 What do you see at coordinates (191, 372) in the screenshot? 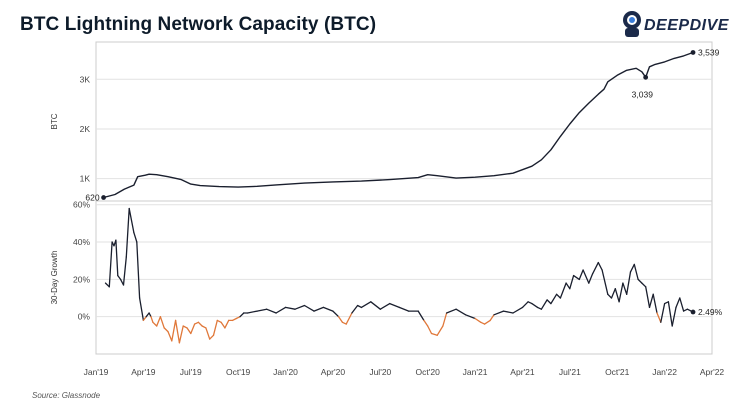
I see `x-tick-label: Jul'19` at bounding box center [191, 372].